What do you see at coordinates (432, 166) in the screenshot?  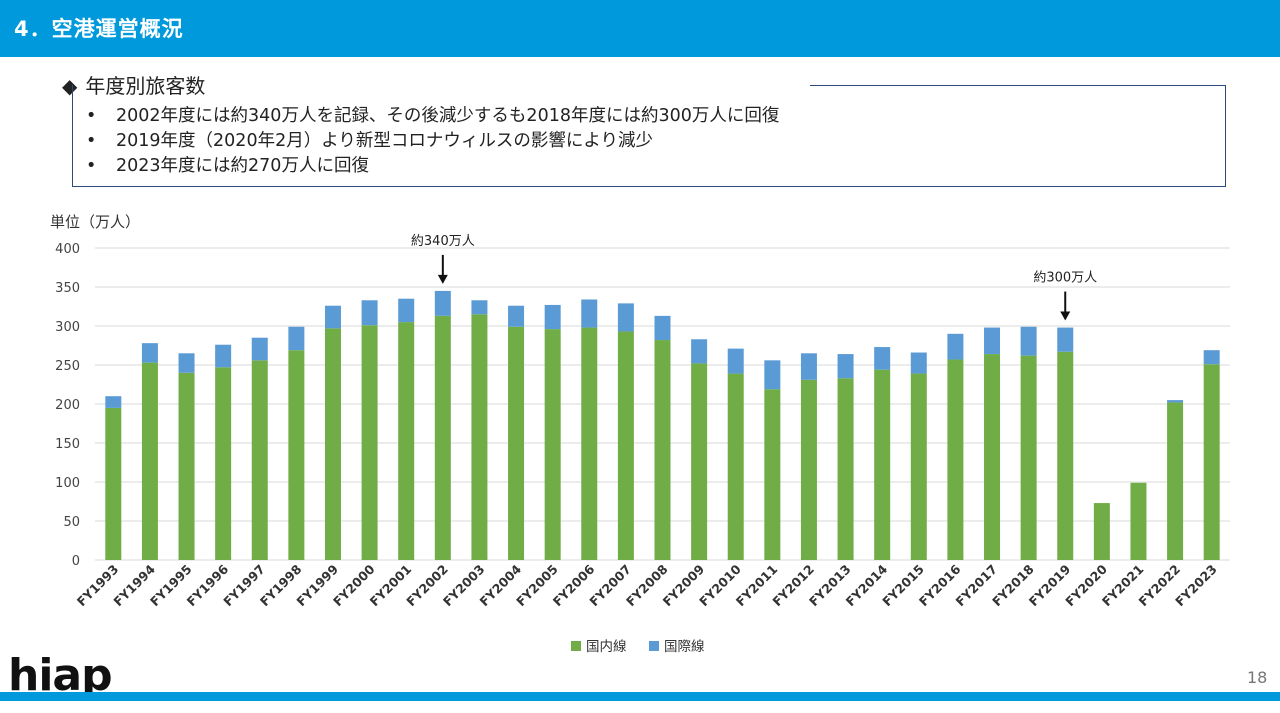 I see `bullet-item: 2023年度には約270万人に回復` at bounding box center [432, 166].